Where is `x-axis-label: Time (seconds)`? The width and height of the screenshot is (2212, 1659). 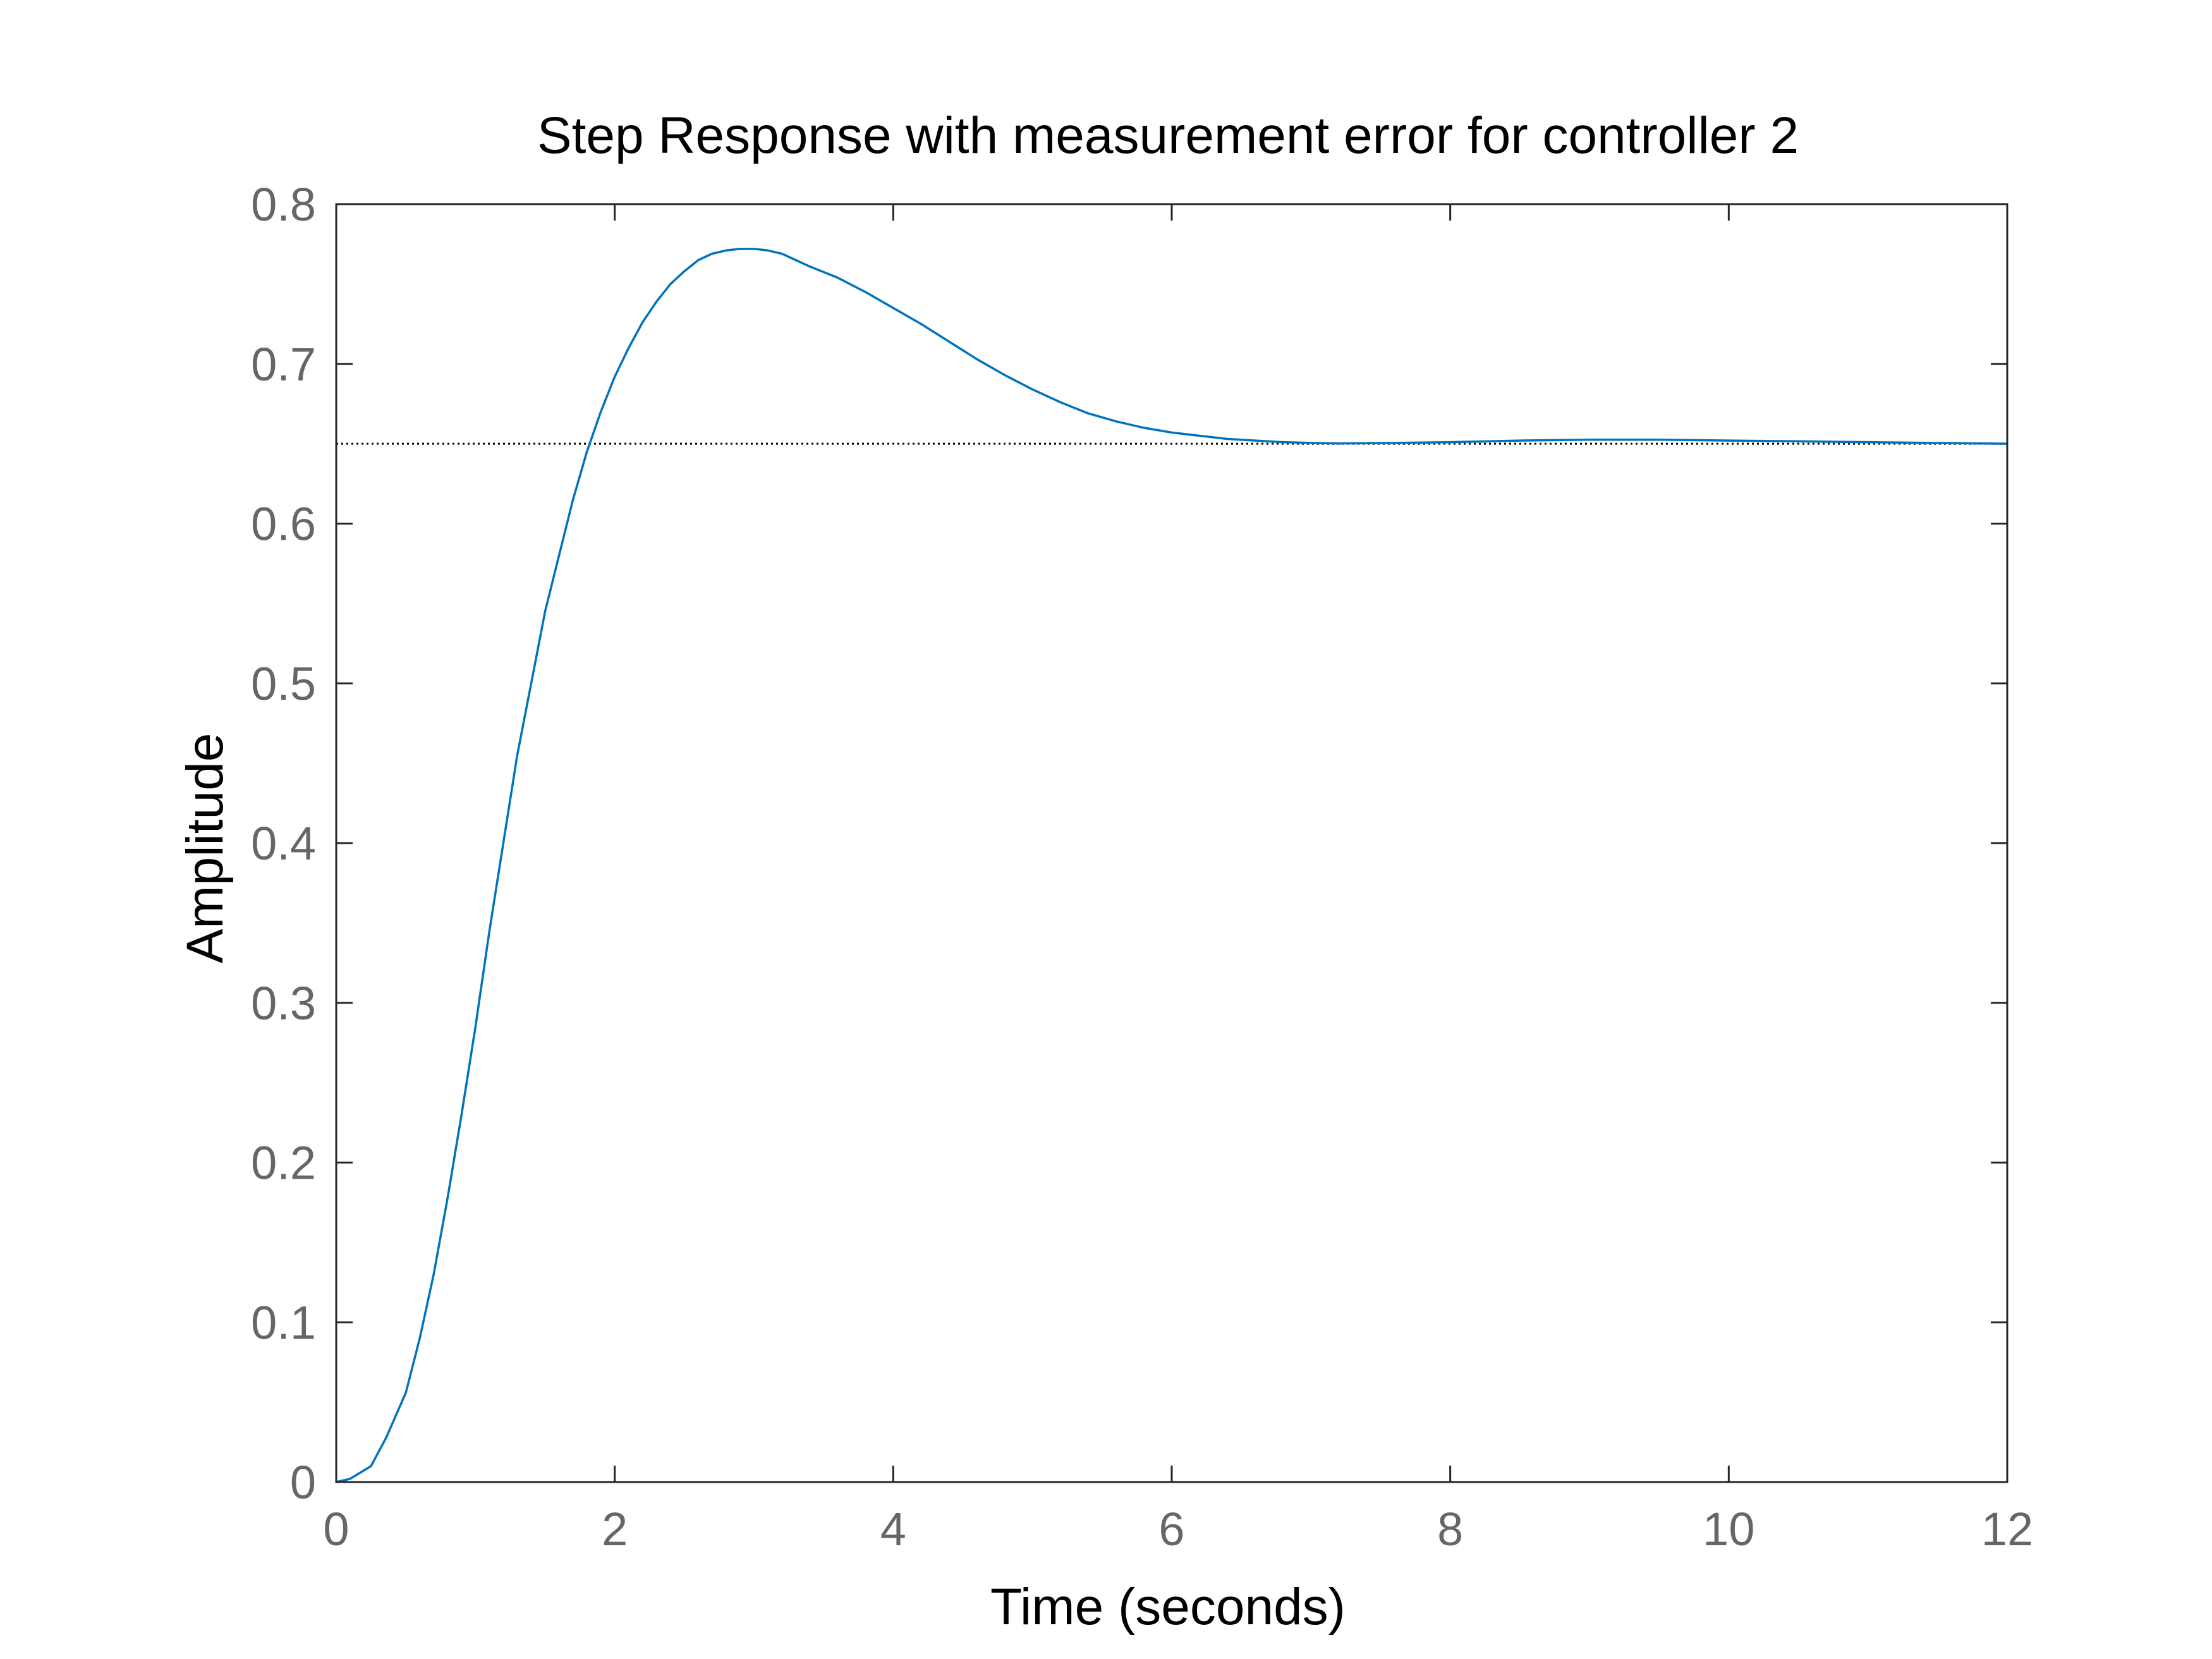 x-axis-label: Time (seconds) is located at coordinates (1168, 1607).